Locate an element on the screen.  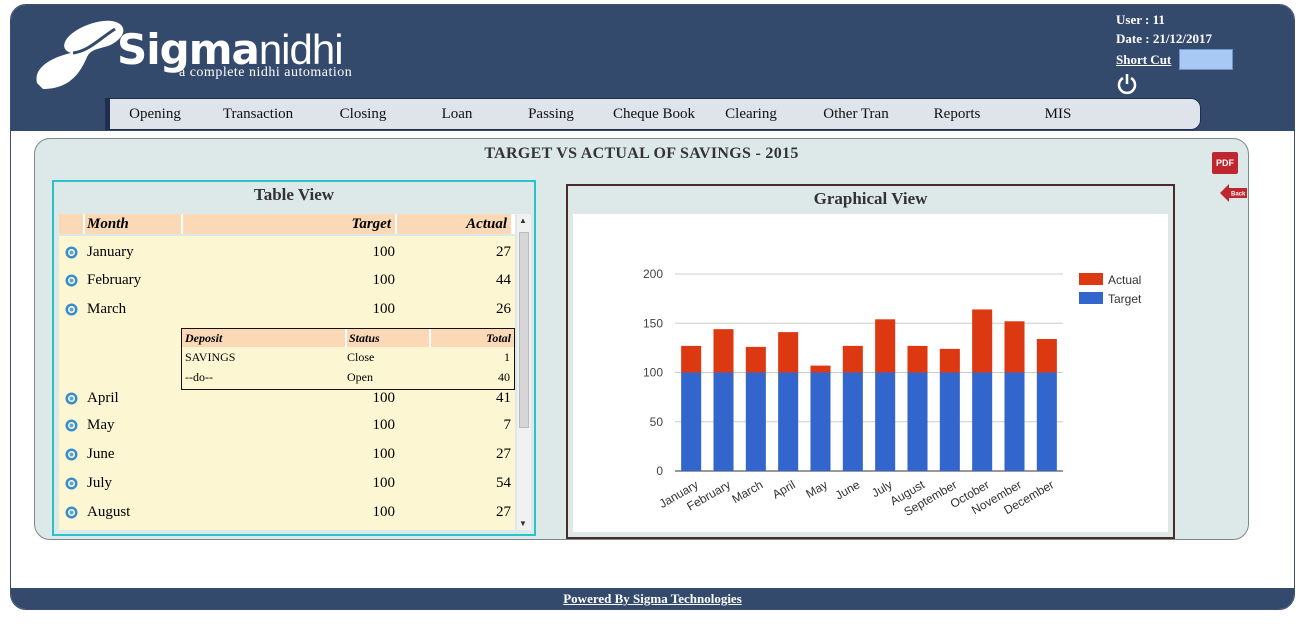
y-tick-label: 150 is located at coordinates (653, 323).